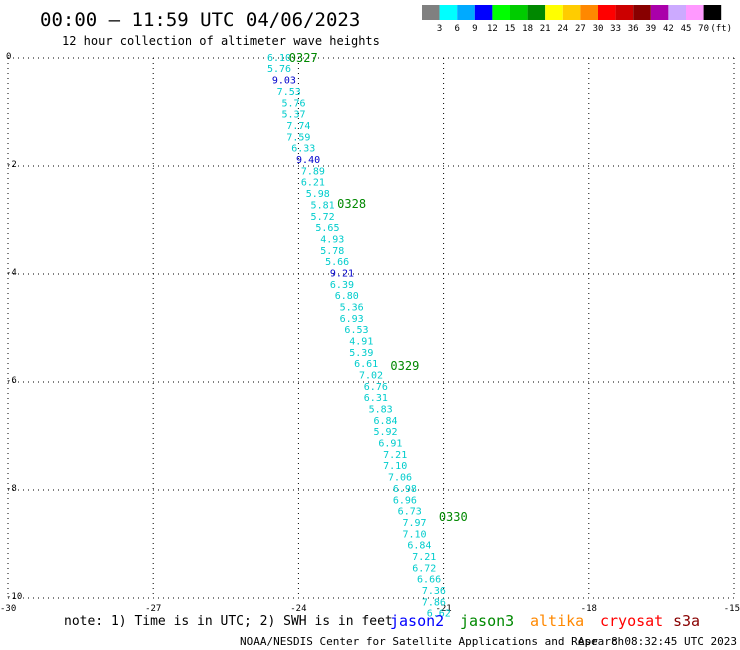  I want to click on legend-label: 33, so click(615, 29).